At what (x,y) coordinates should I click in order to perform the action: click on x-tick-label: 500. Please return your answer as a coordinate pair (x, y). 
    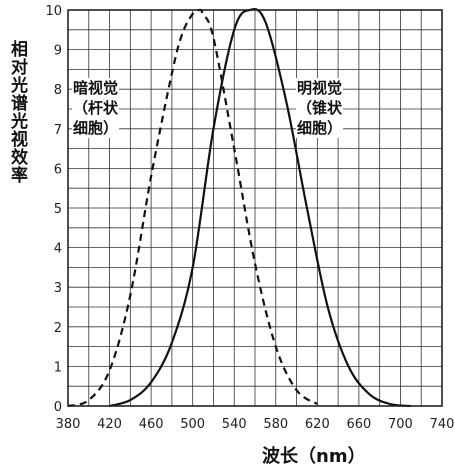
    Looking at the image, I should click on (192, 424).